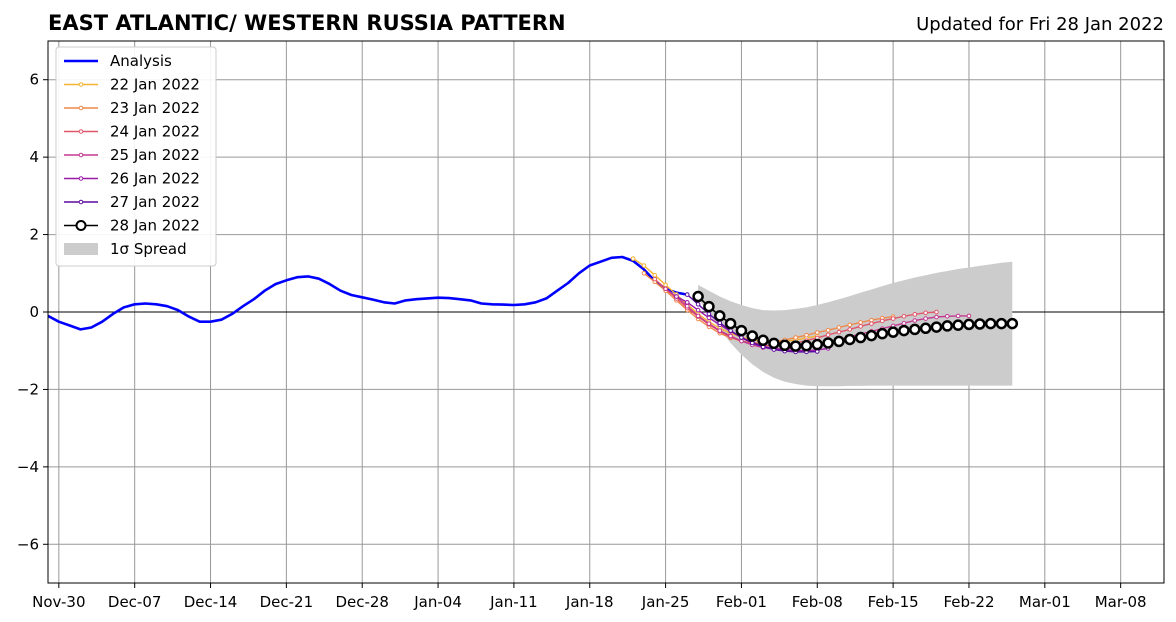 The image size is (1176, 622). I want to click on x-tick-label: Feb-15, so click(893, 602).